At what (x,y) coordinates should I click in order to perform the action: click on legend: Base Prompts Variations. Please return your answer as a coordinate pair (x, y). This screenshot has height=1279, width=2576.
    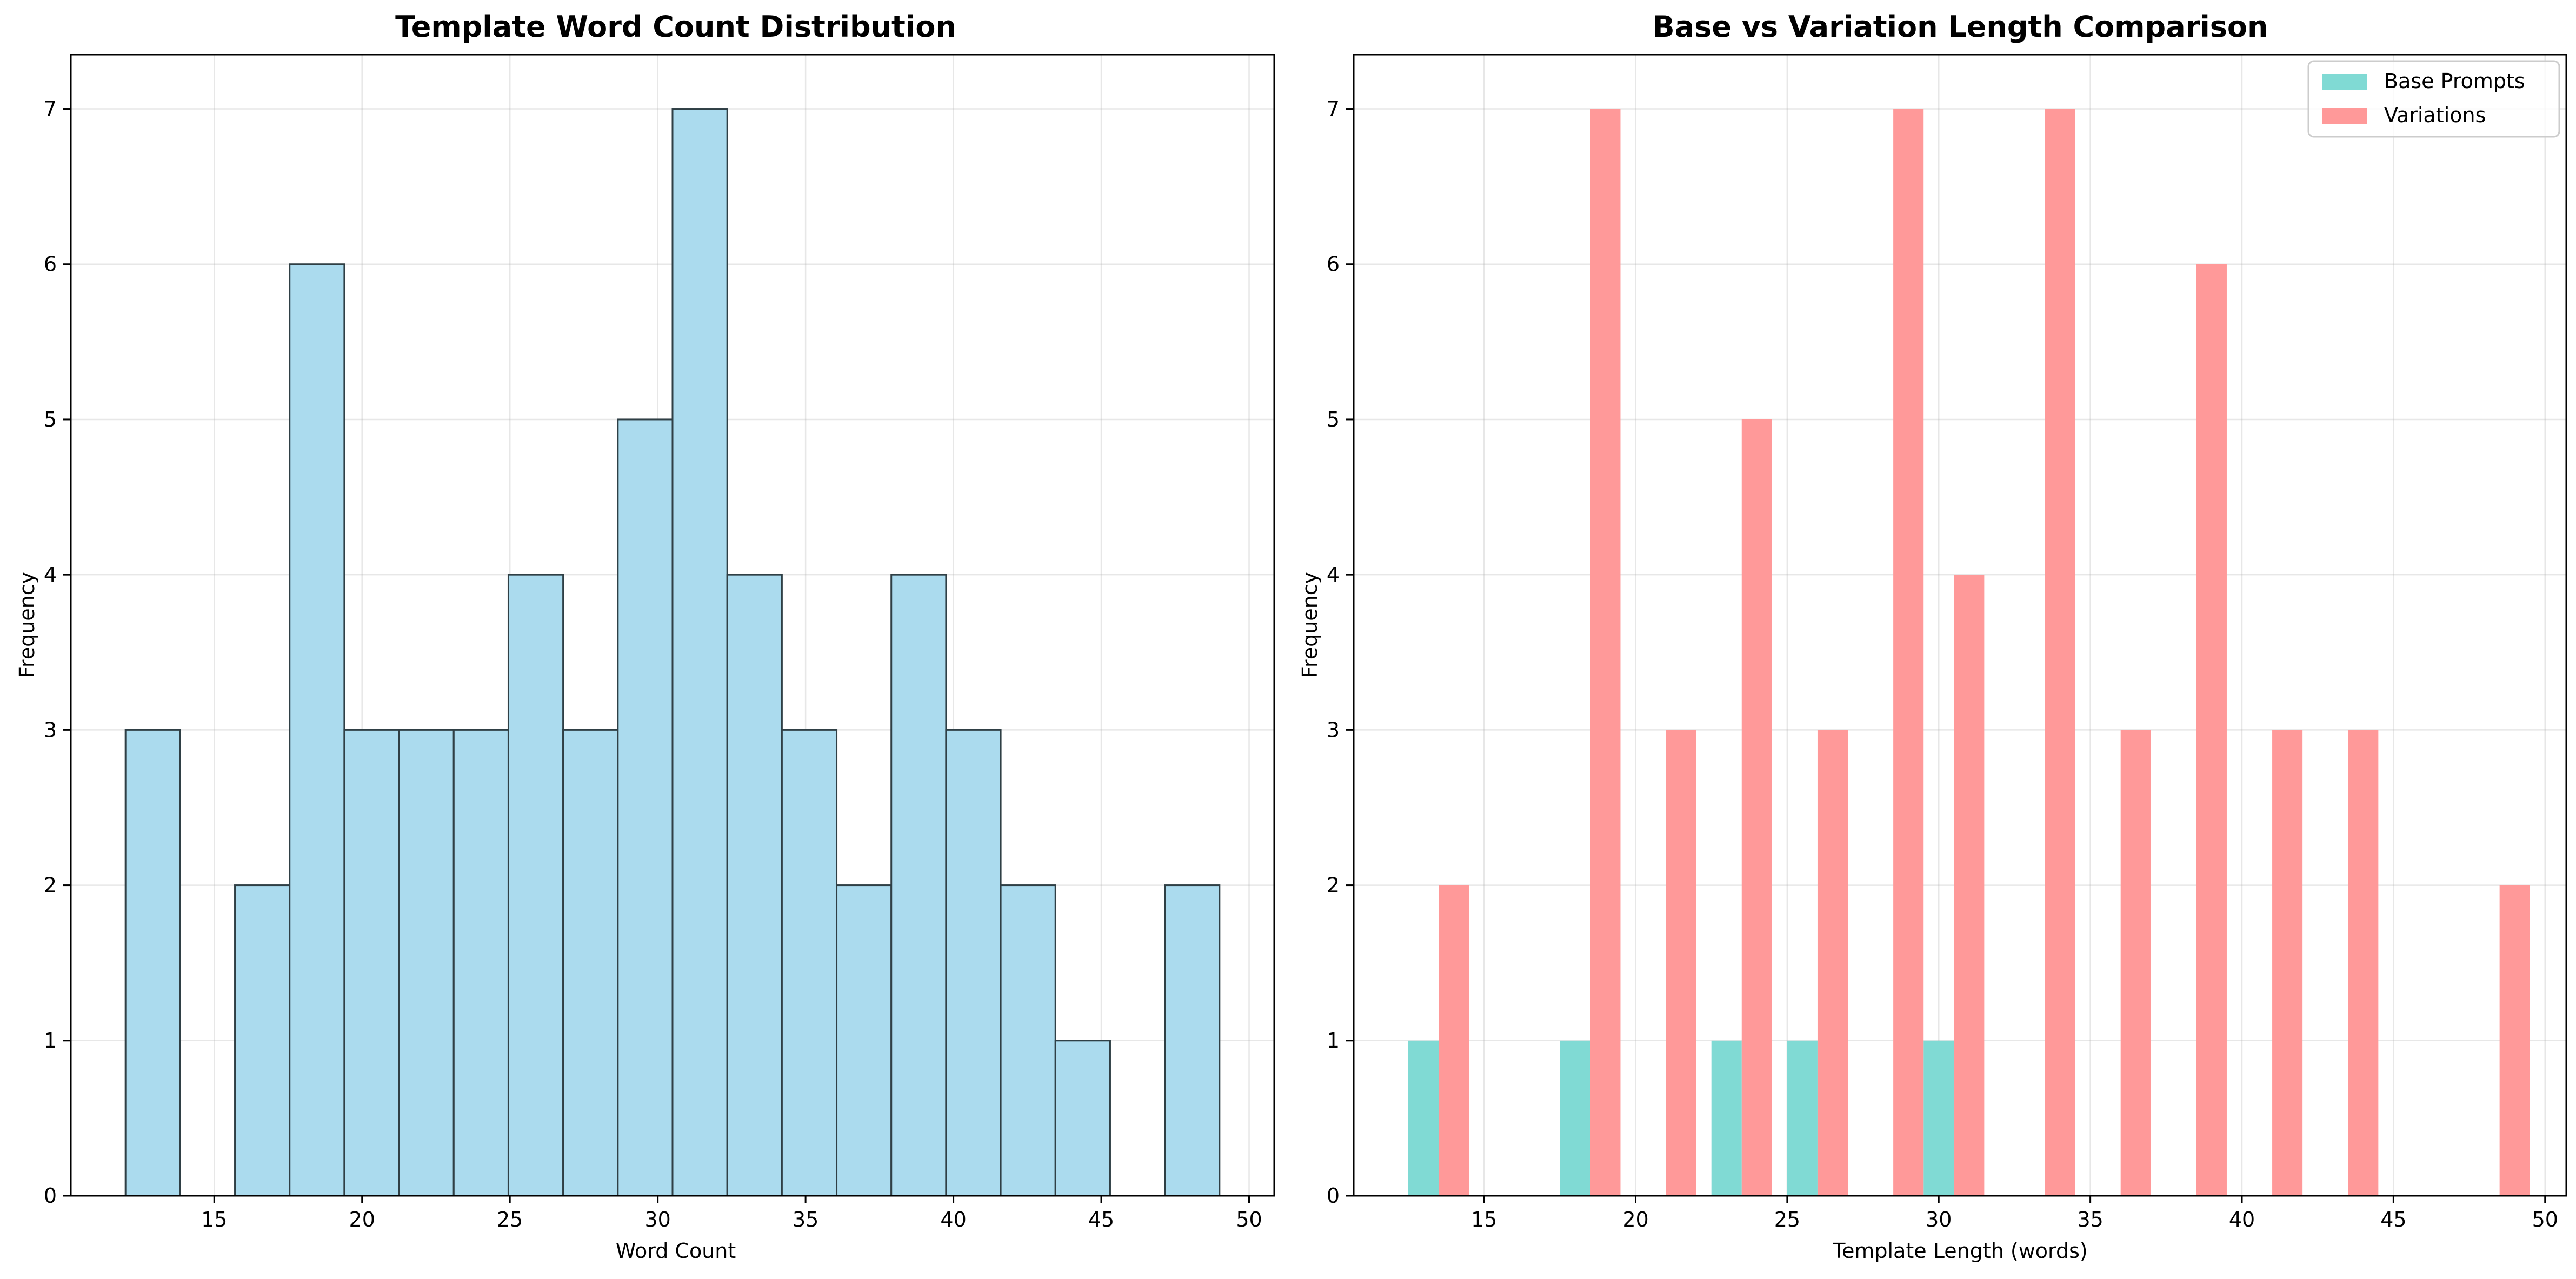
    Looking at the image, I should click on (2433, 99).